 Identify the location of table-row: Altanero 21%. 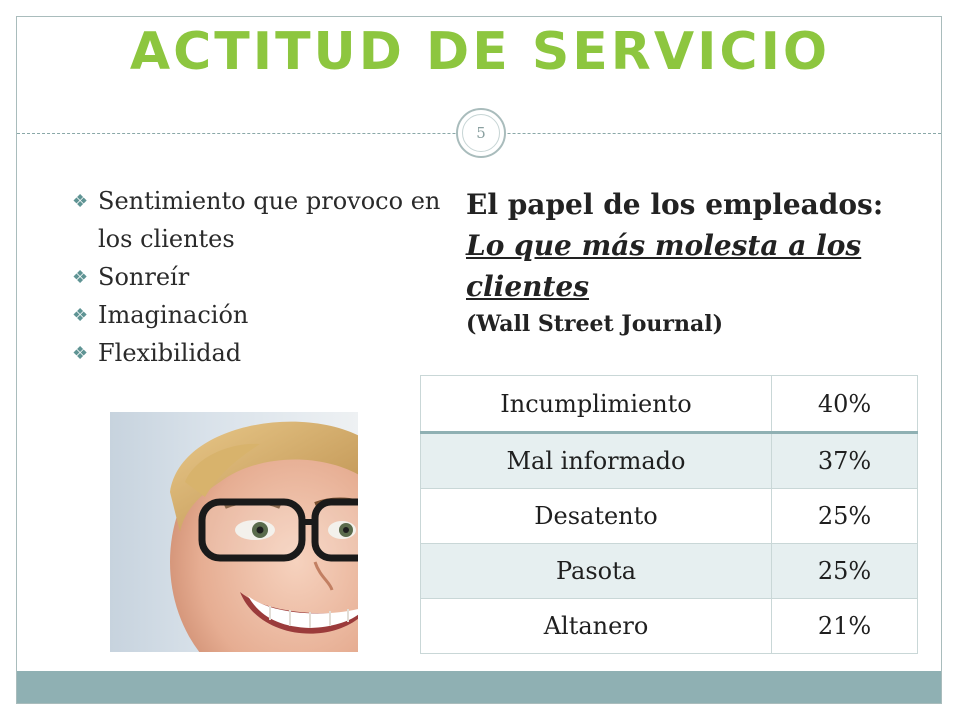
(669, 626).